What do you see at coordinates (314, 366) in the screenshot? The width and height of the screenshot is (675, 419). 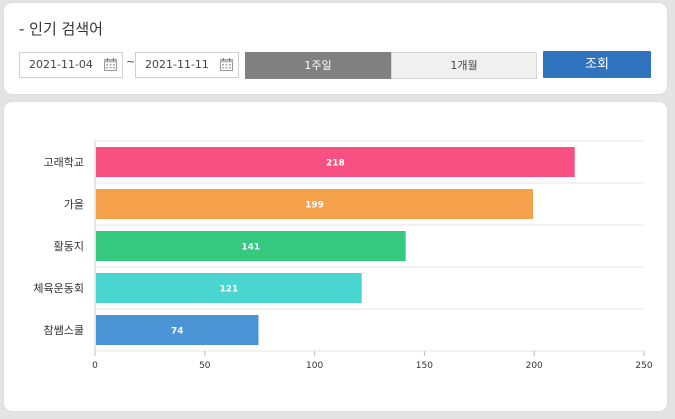 I see `x-tick-label: 100` at bounding box center [314, 366].